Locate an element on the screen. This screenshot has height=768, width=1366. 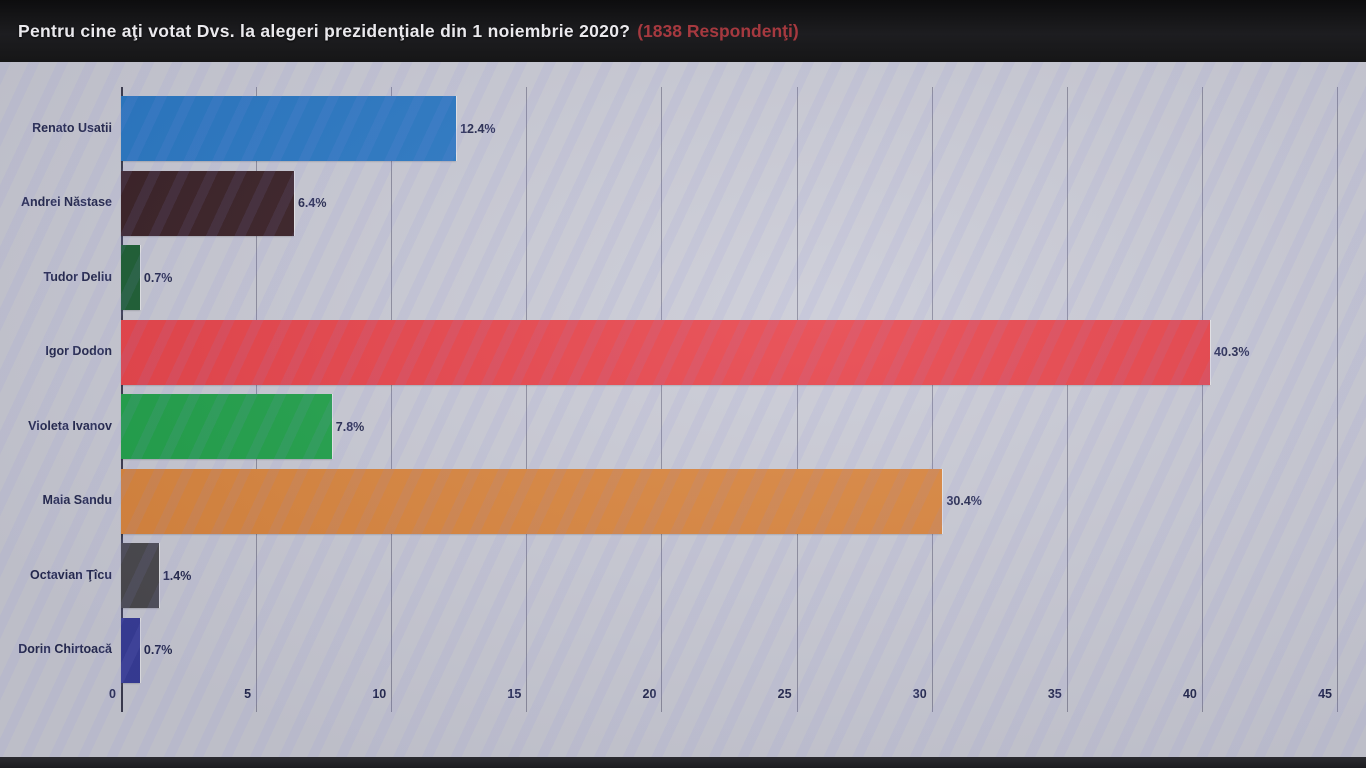
x-tick-label-15: 15 is located at coordinates (514, 694).